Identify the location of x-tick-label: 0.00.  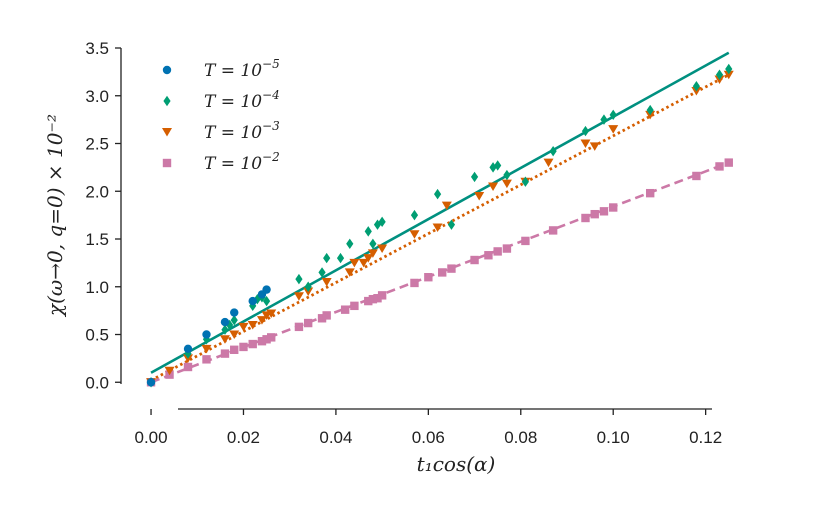
(150, 437).